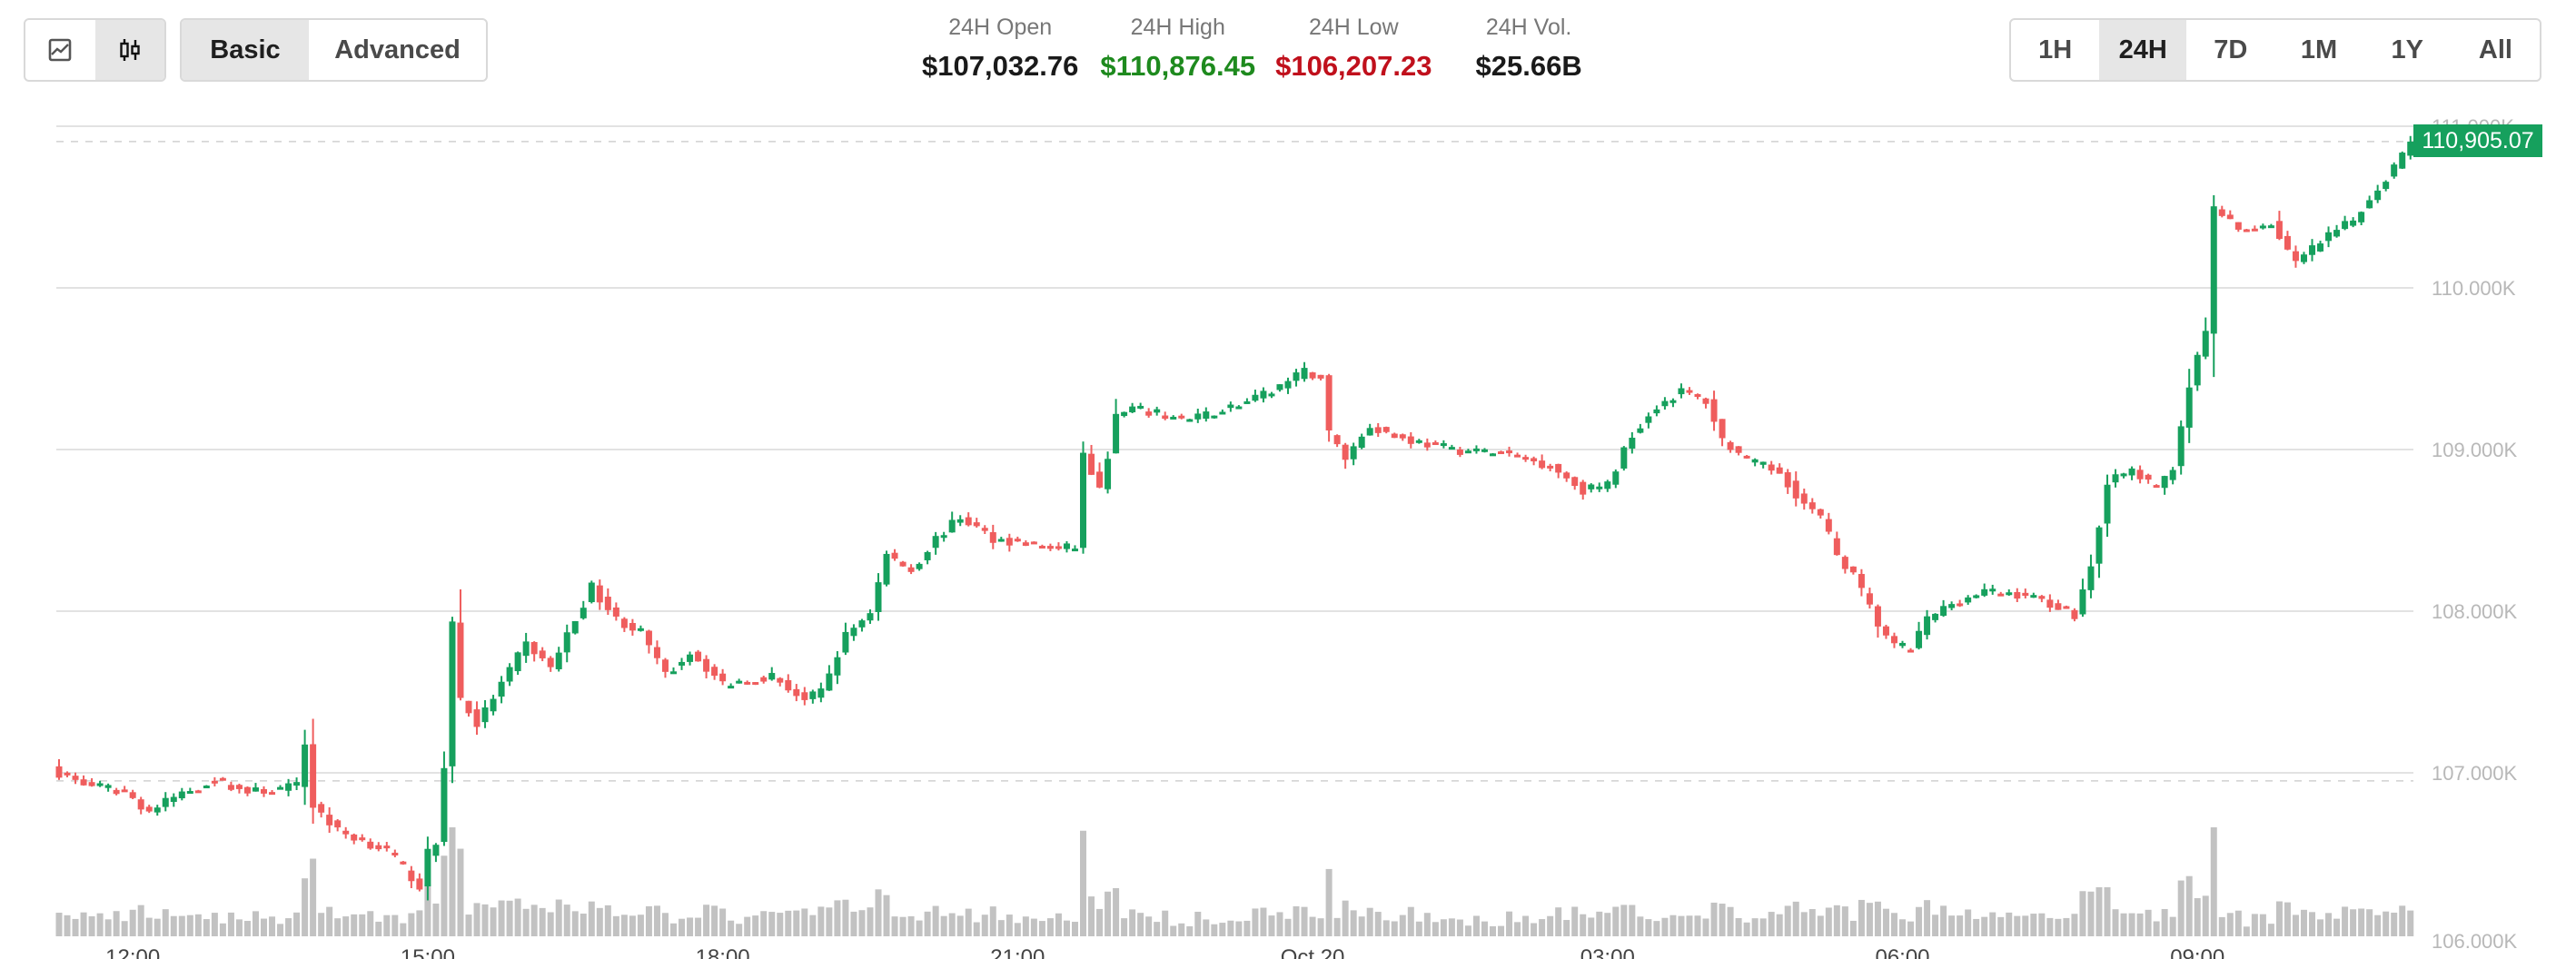 The width and height of the screenshot is (2576, 959). What do you see at coordinates (1234, 882) in the screenshot?
I see `volume-bars` at bounding box center [1234, 882].